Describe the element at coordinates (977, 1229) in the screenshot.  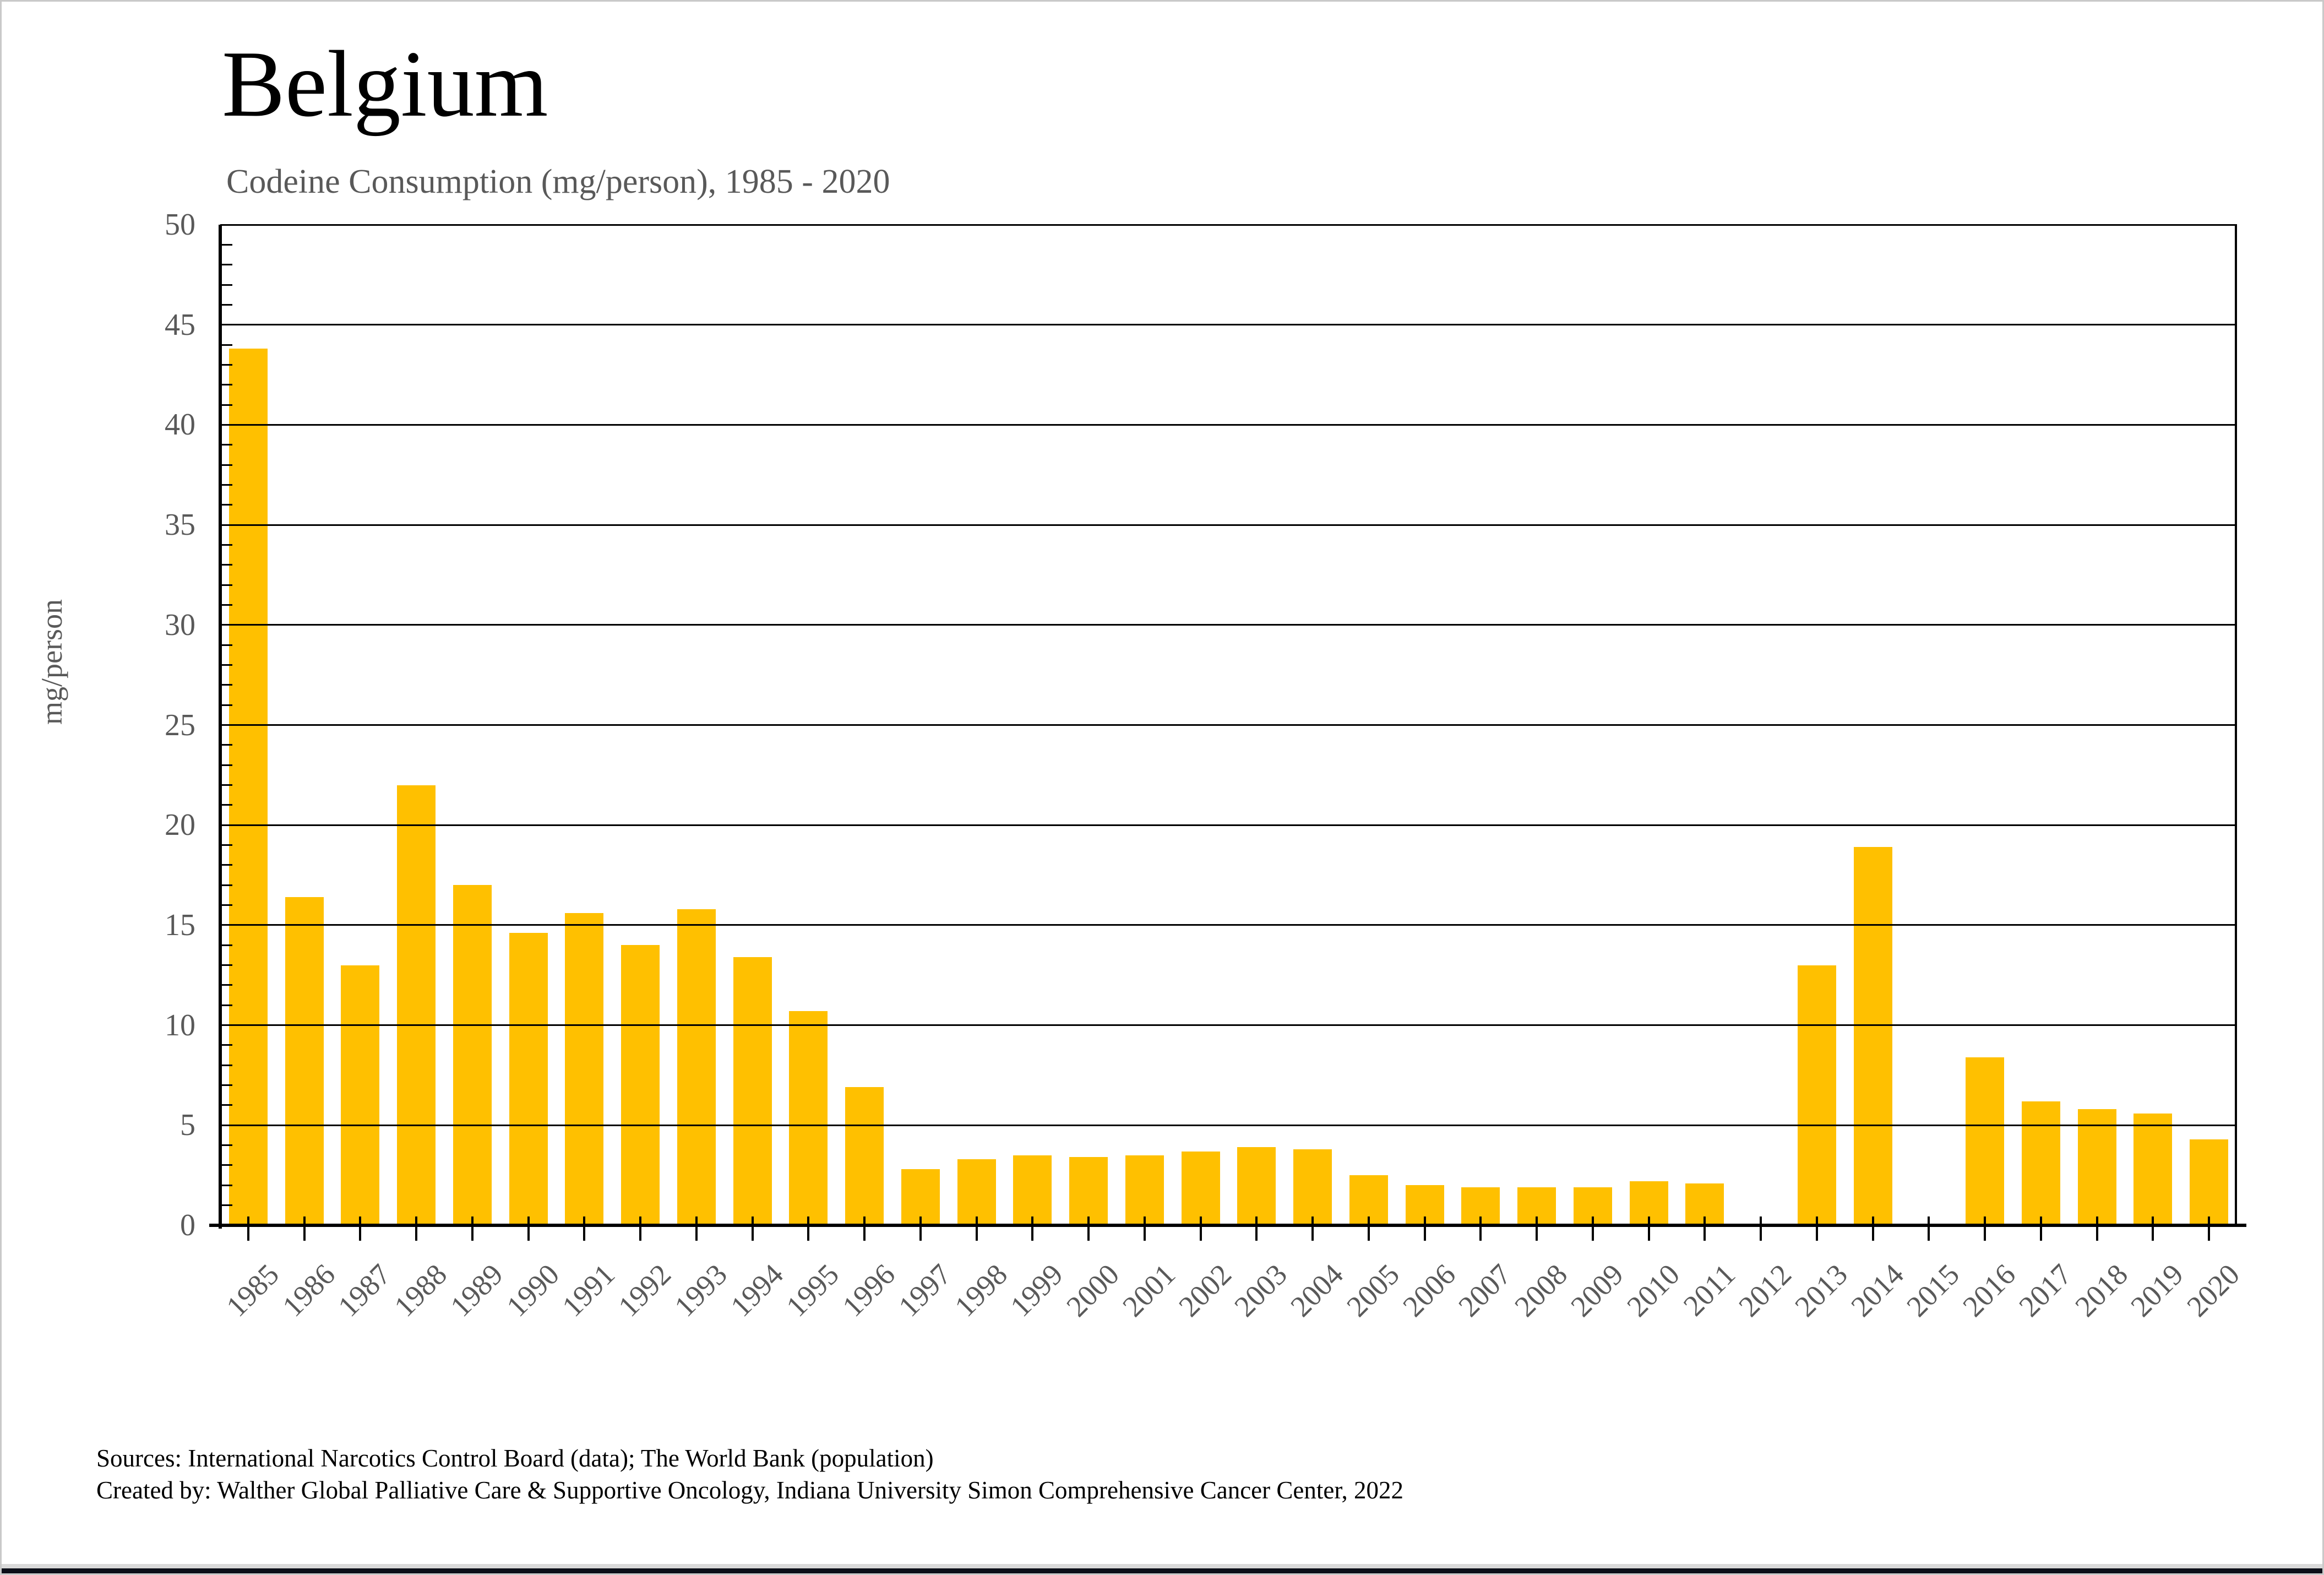
I see `x-tick-1998` at that location.